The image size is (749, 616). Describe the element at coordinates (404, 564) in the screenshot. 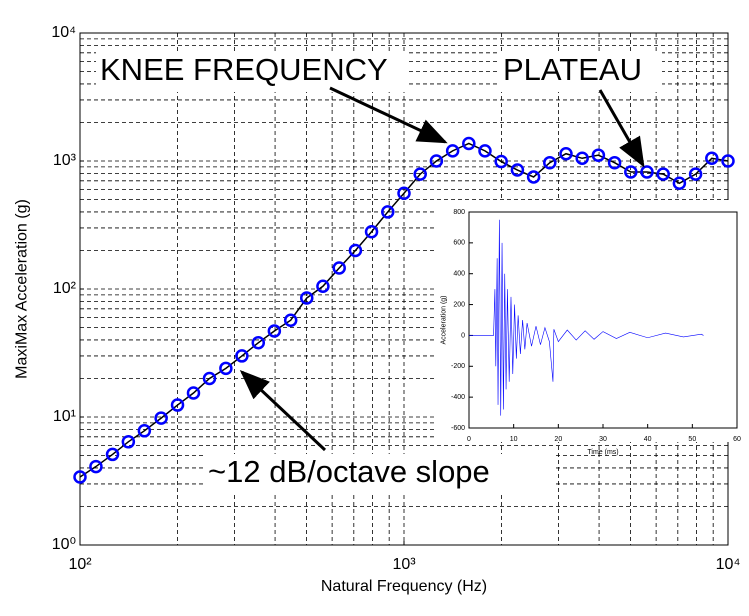

I see `x-tick-label: 10³` at that location.